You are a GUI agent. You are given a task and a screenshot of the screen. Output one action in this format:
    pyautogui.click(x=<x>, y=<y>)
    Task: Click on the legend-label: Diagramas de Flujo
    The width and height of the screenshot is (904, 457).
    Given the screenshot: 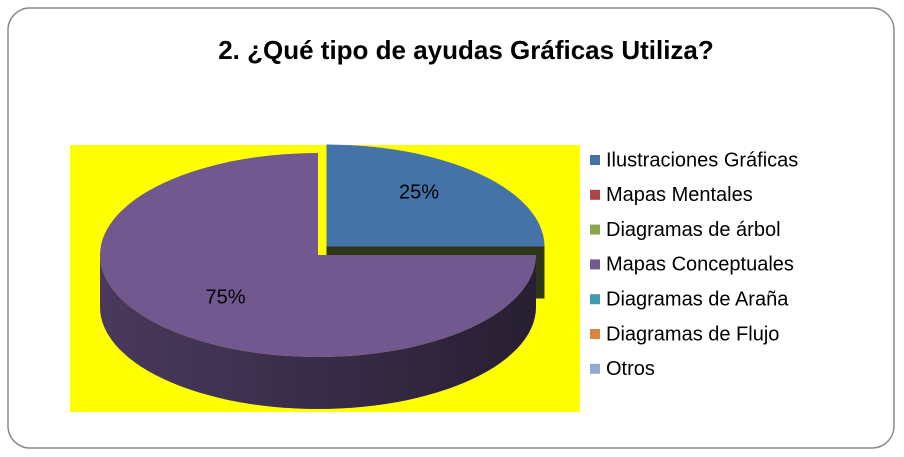 What is the action you would take?
    pyautogui.click(x=692, y=334)
    